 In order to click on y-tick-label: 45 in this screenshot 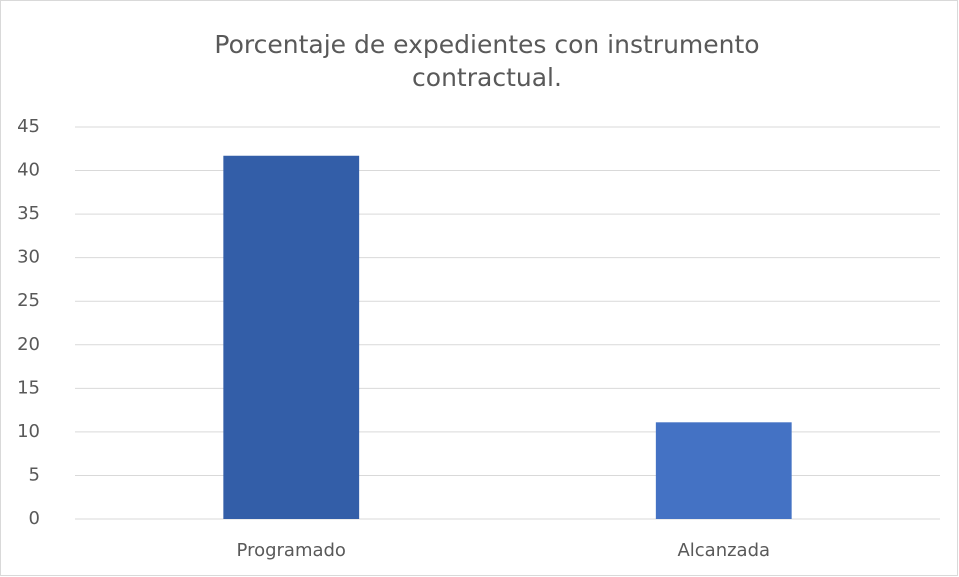, I will do `click(28, 126)`.